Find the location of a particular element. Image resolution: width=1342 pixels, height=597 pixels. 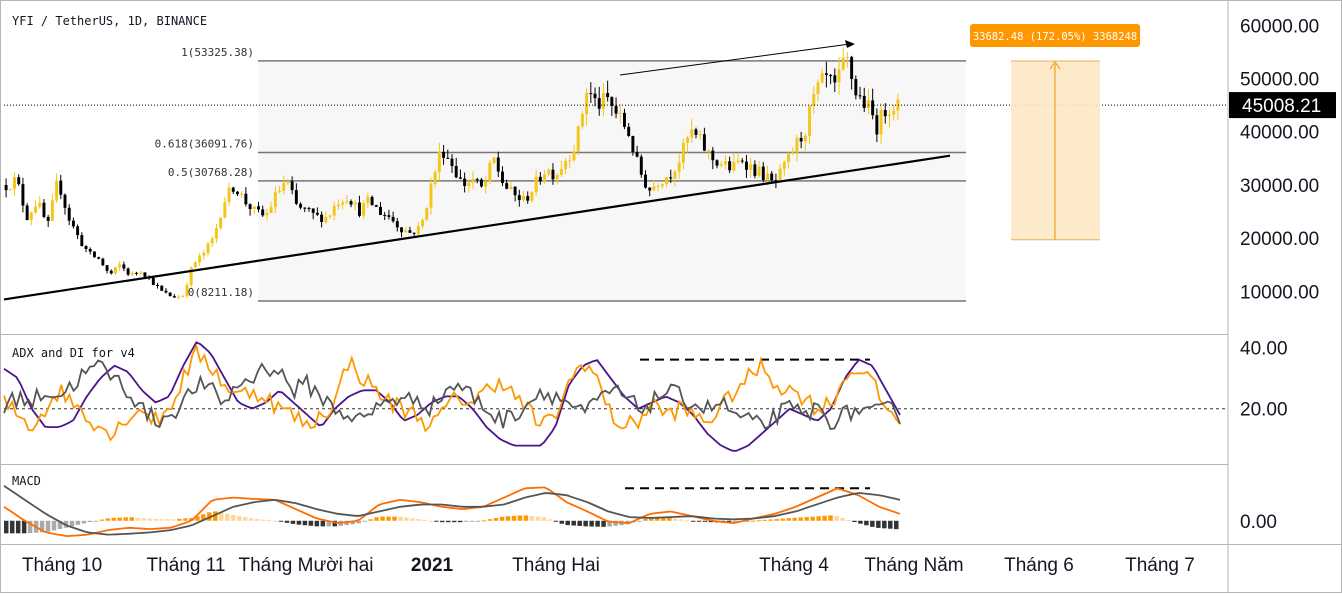

adx-series-minus-di is located at coordinates (452, 394).